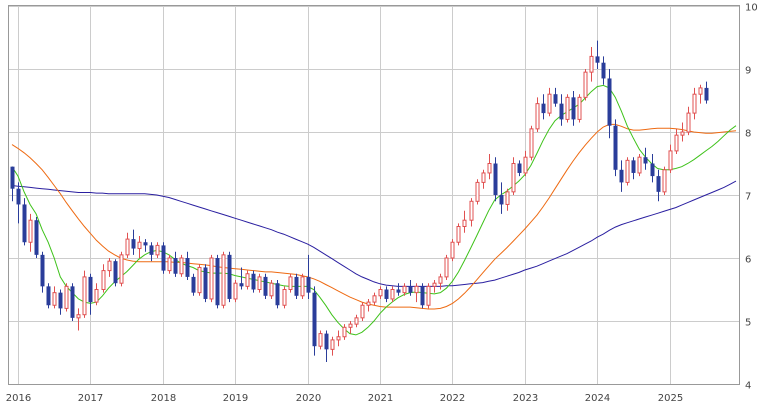 The width and height of the screenshot is (764, 409). What do you see at coordinates (308, 398) in the screenshot?
I see `x-tick-label-2020: 2020` at bounding box center [308, 398].